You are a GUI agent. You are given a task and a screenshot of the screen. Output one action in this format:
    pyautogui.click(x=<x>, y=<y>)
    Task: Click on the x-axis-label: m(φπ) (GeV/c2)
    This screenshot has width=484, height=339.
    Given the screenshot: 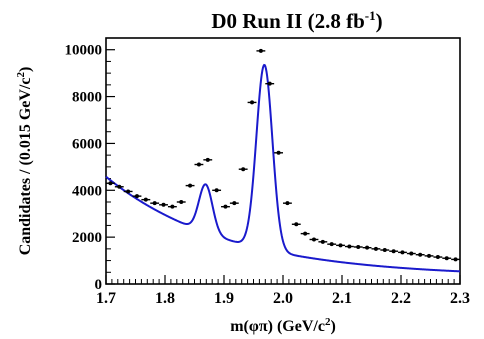 What is the action you would take?
    pyautogui.click(x=283, y=325)
    